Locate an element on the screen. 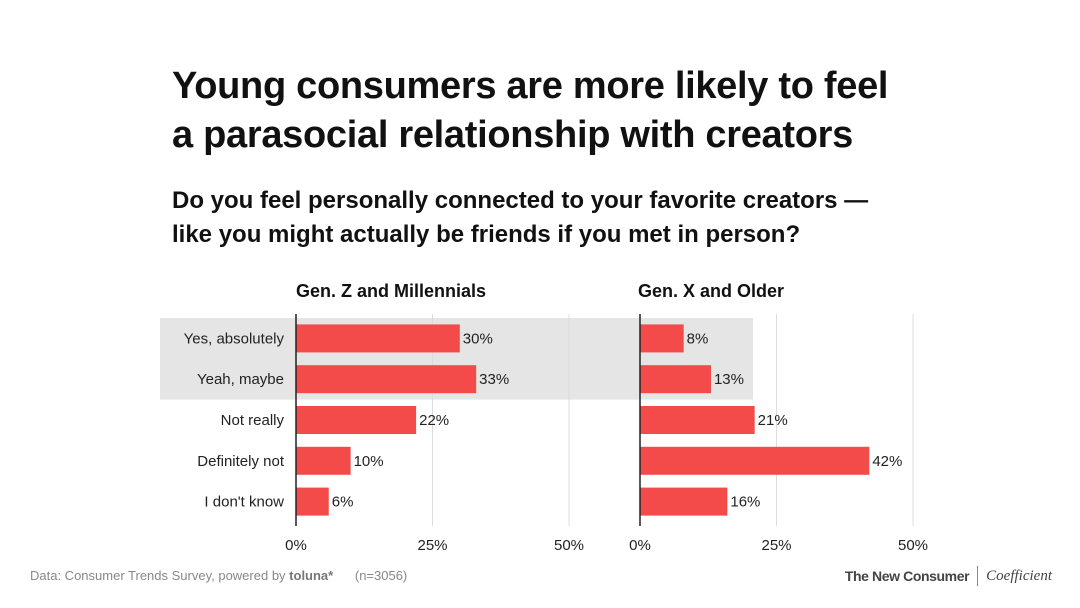 The width and height of the screenshot is (1080, 608). the-new-consumer-logo: The New Consumer is located at coordinates (907, 576).